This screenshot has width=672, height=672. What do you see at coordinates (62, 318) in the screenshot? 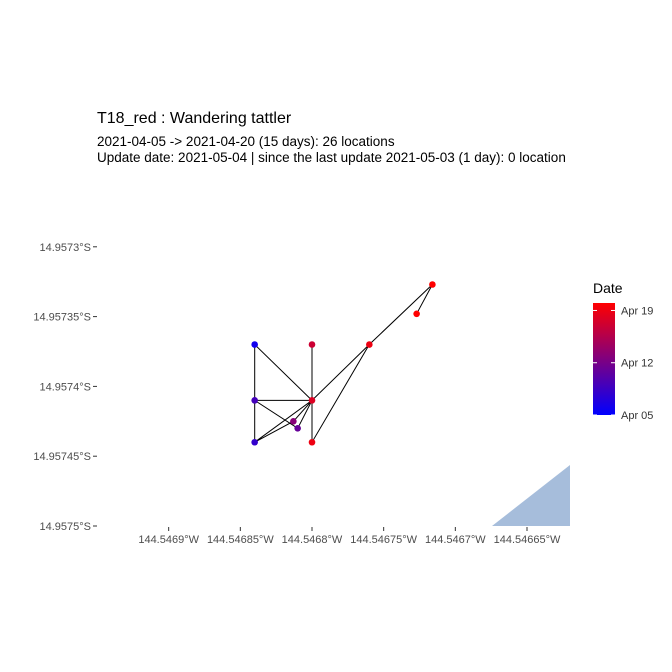
I see `y-tick-label: 14.95735°S` at bounding box center [62, 318].